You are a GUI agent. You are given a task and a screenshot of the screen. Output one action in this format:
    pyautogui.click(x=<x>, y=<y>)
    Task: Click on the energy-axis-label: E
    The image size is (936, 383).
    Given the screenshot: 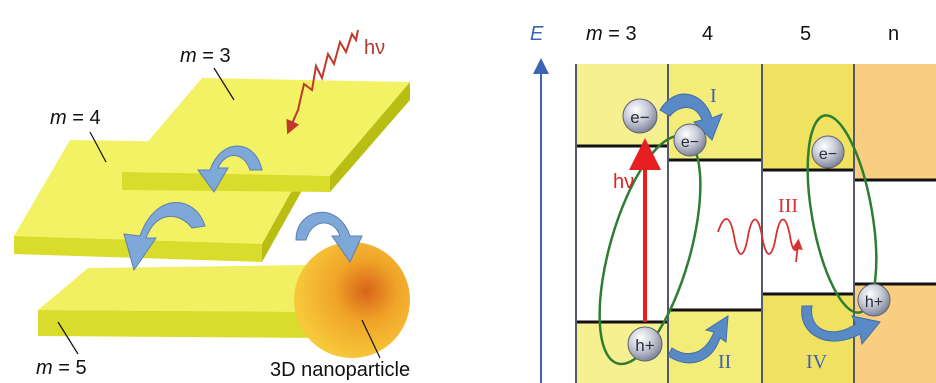 What is the action you would take?
    pyautogui.click(x=537, y=34)
    